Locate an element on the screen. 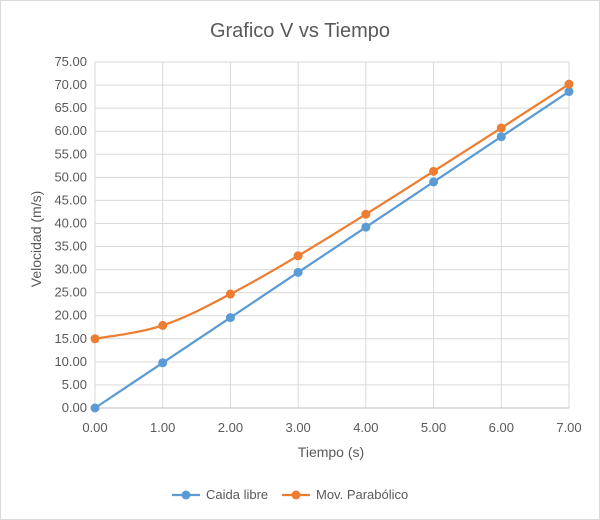 This screenshot has width=600, height=520. y-tick-label: 65.00 is located at coordinates (70, 107).